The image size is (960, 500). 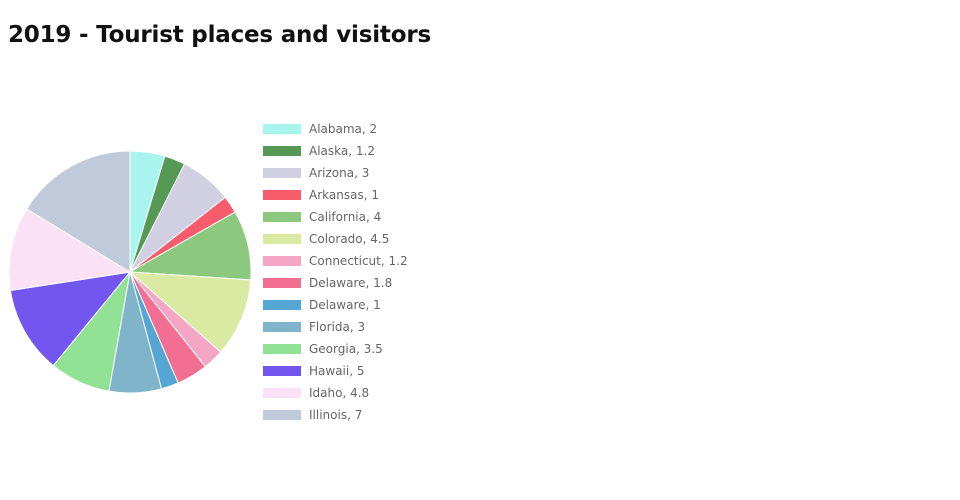 I want to click on legend-item-6: Connecticut, 1.2, so click(x=335, y=261).